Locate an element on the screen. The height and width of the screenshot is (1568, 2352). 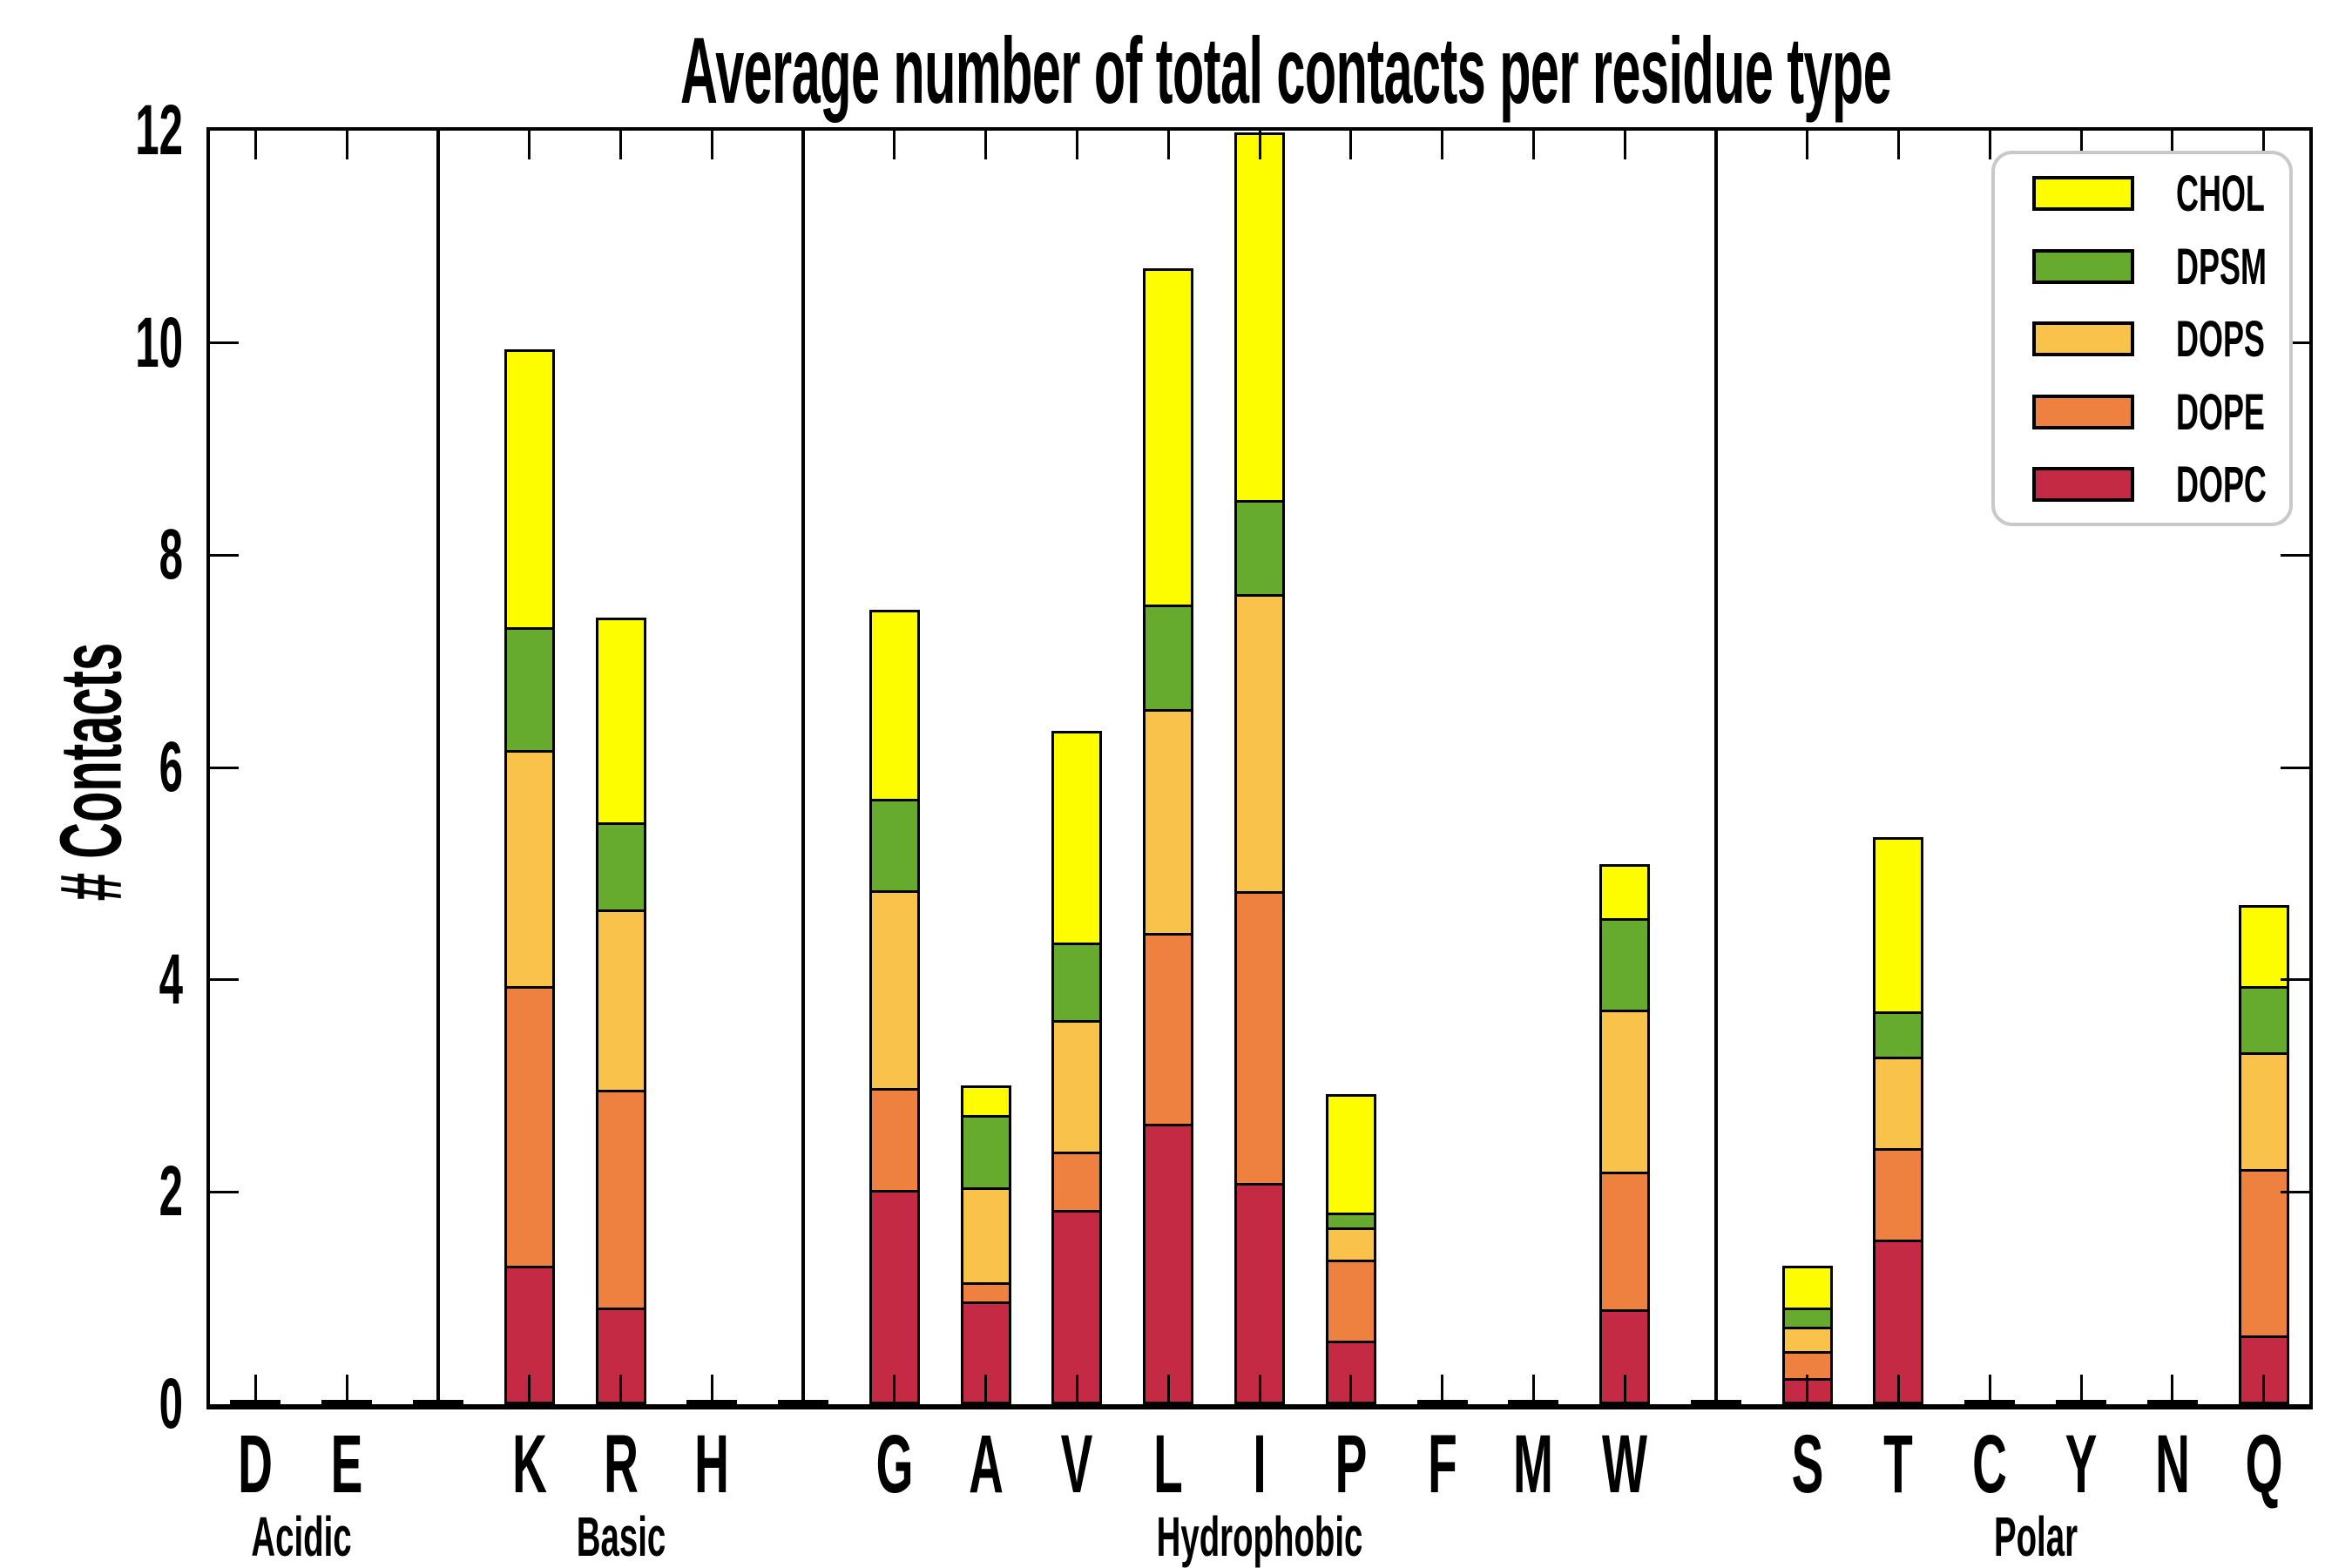
residue-label-Y: Y is located at coordinates (2081, 1464).